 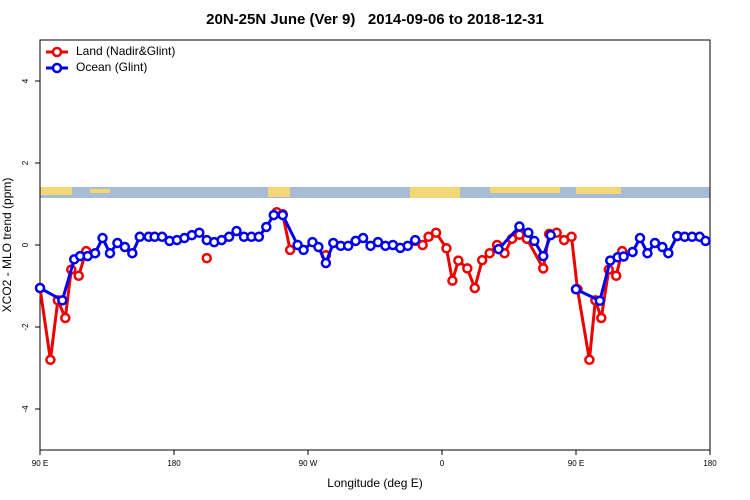 I want to click on x-tick-label: 0, so click(x=442, y=463).